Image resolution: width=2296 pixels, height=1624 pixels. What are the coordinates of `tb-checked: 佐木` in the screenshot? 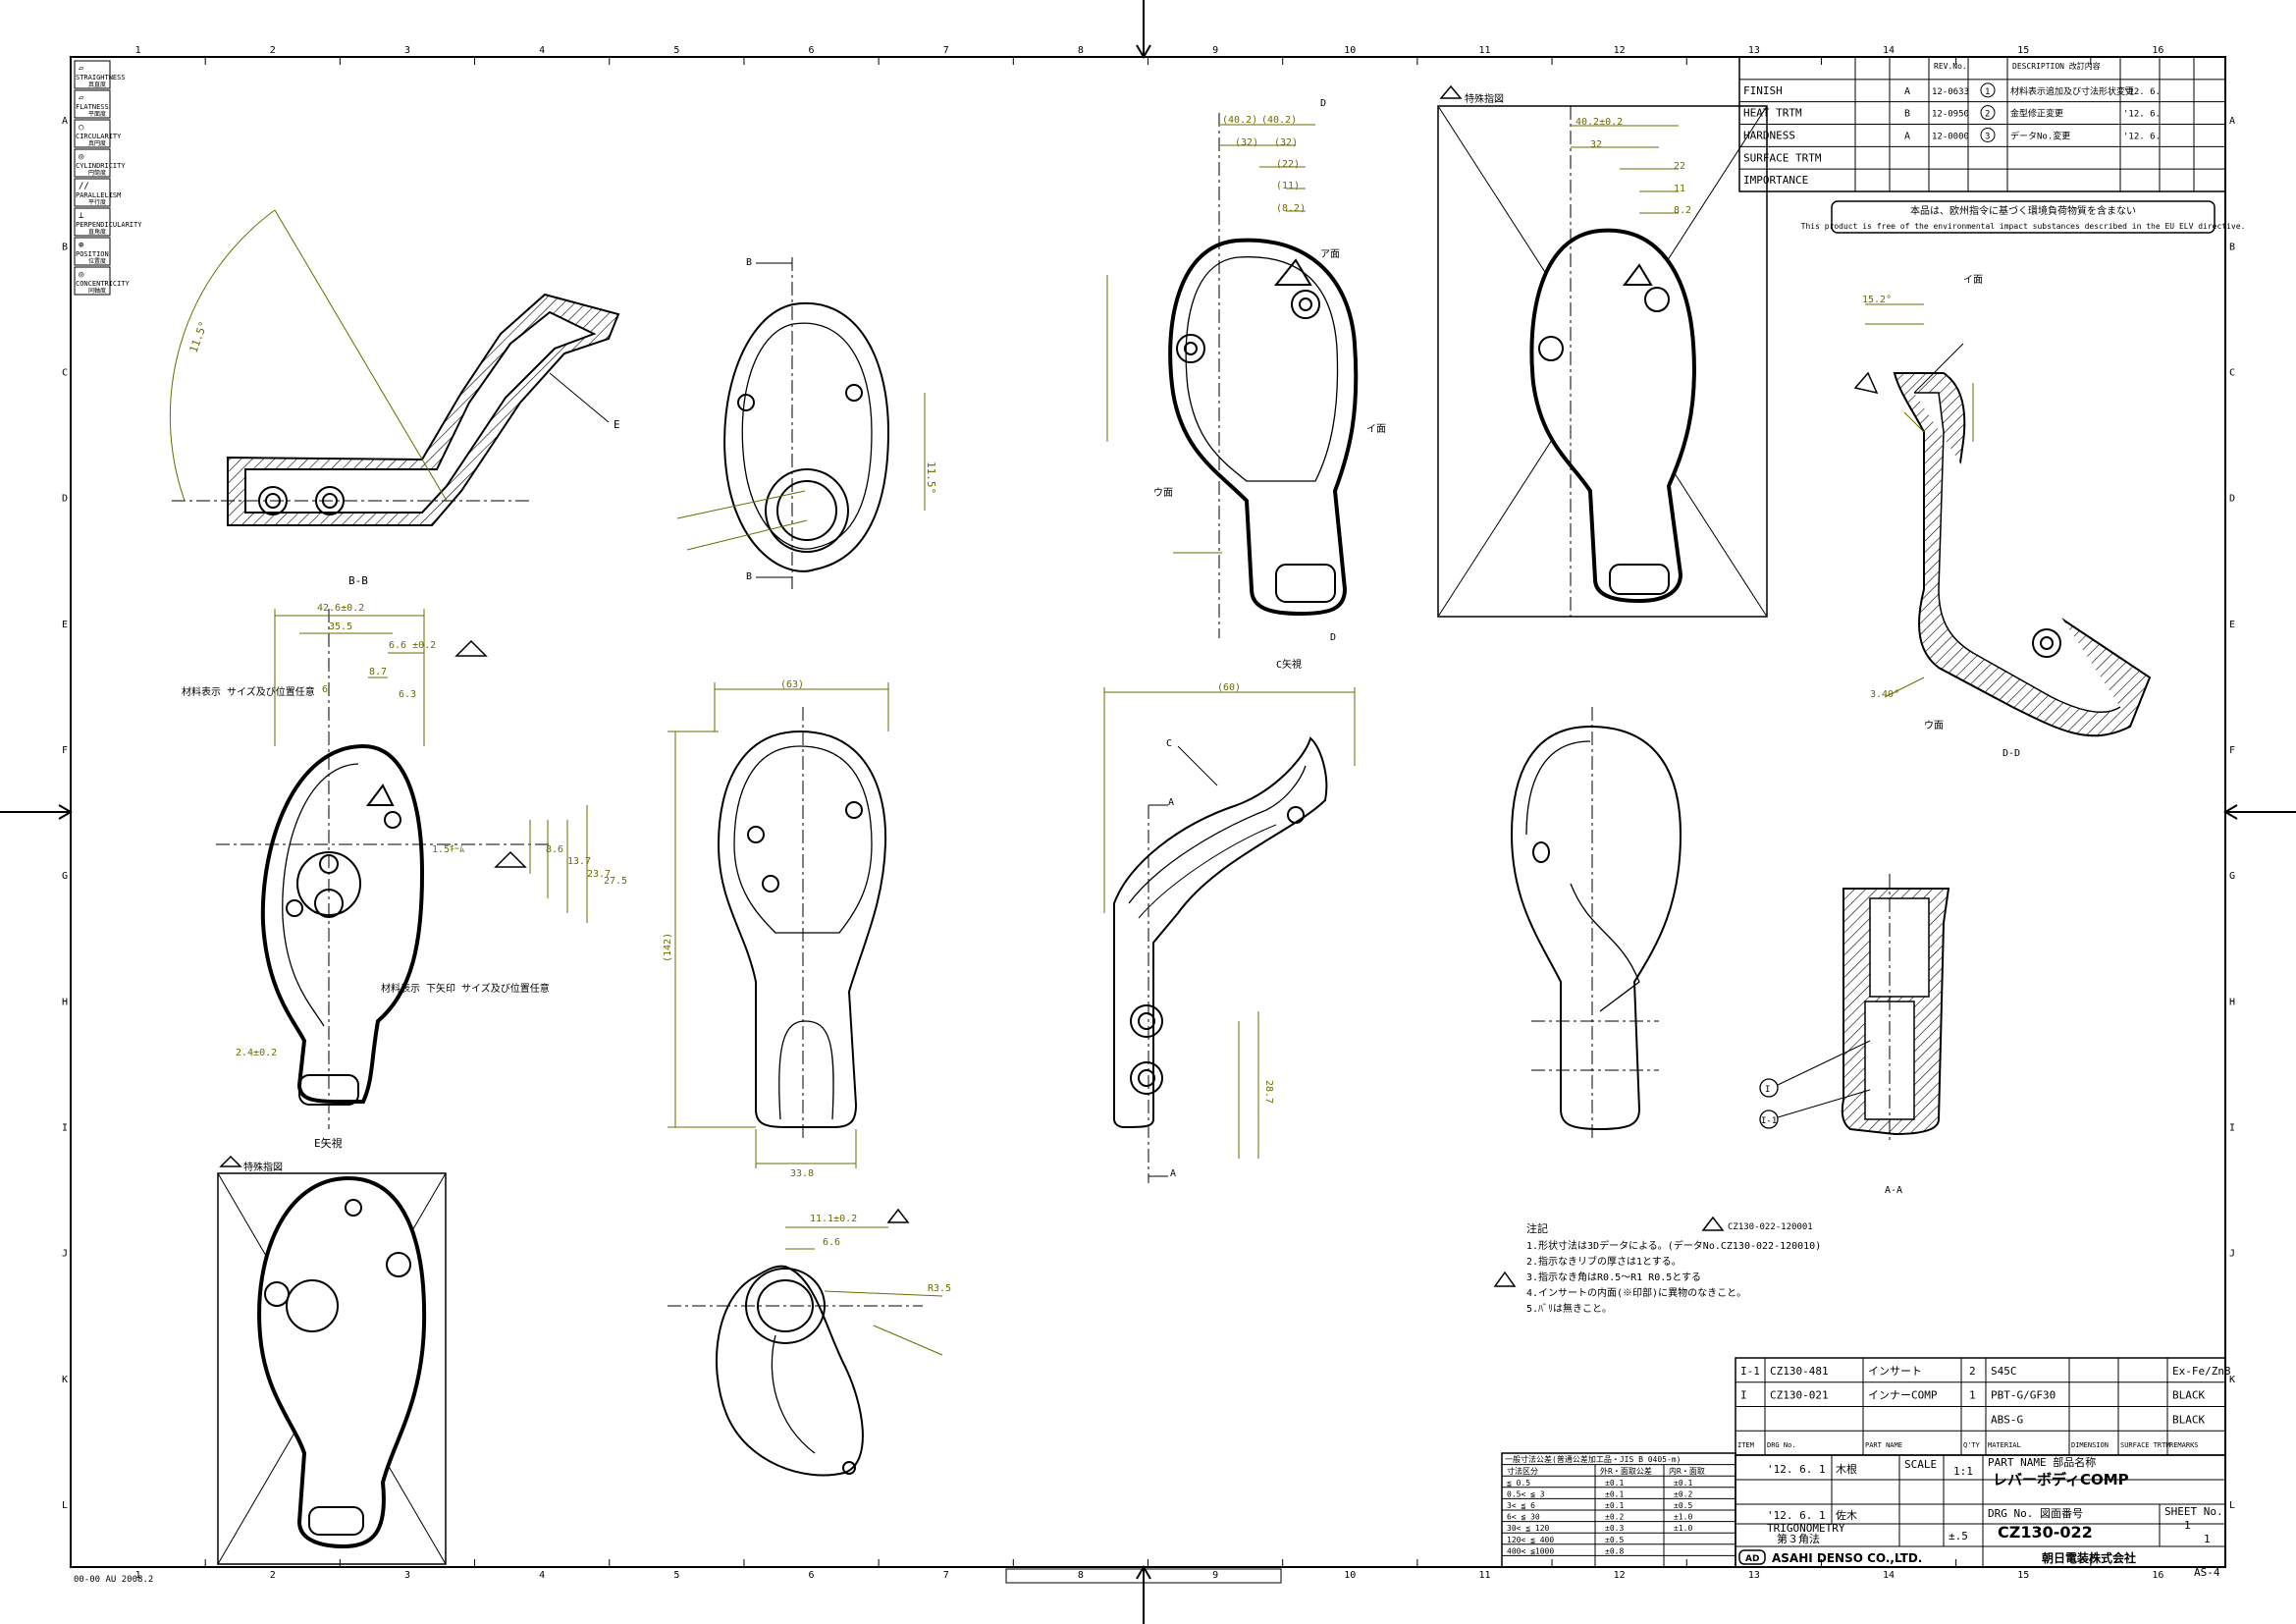 It's located at (1847, 1515).